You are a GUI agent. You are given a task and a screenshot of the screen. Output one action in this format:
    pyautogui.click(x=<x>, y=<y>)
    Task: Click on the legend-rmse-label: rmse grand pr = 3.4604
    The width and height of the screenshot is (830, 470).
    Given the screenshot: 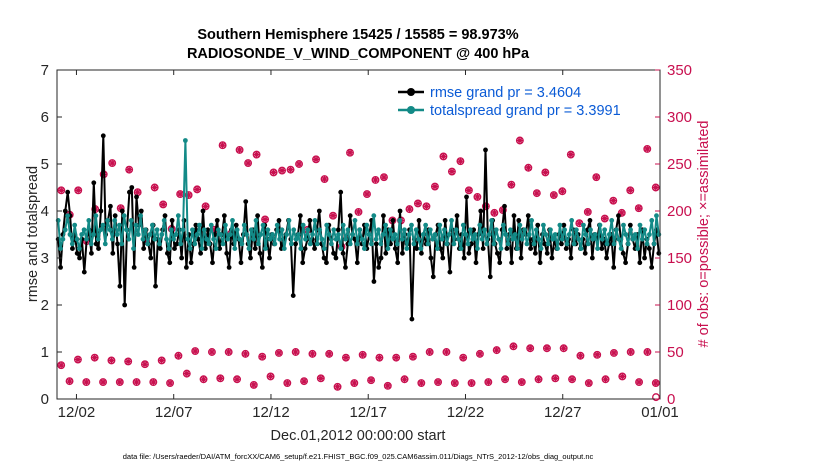 What is the action you would take?
    pyautogui.click(x=505, y=93)
    